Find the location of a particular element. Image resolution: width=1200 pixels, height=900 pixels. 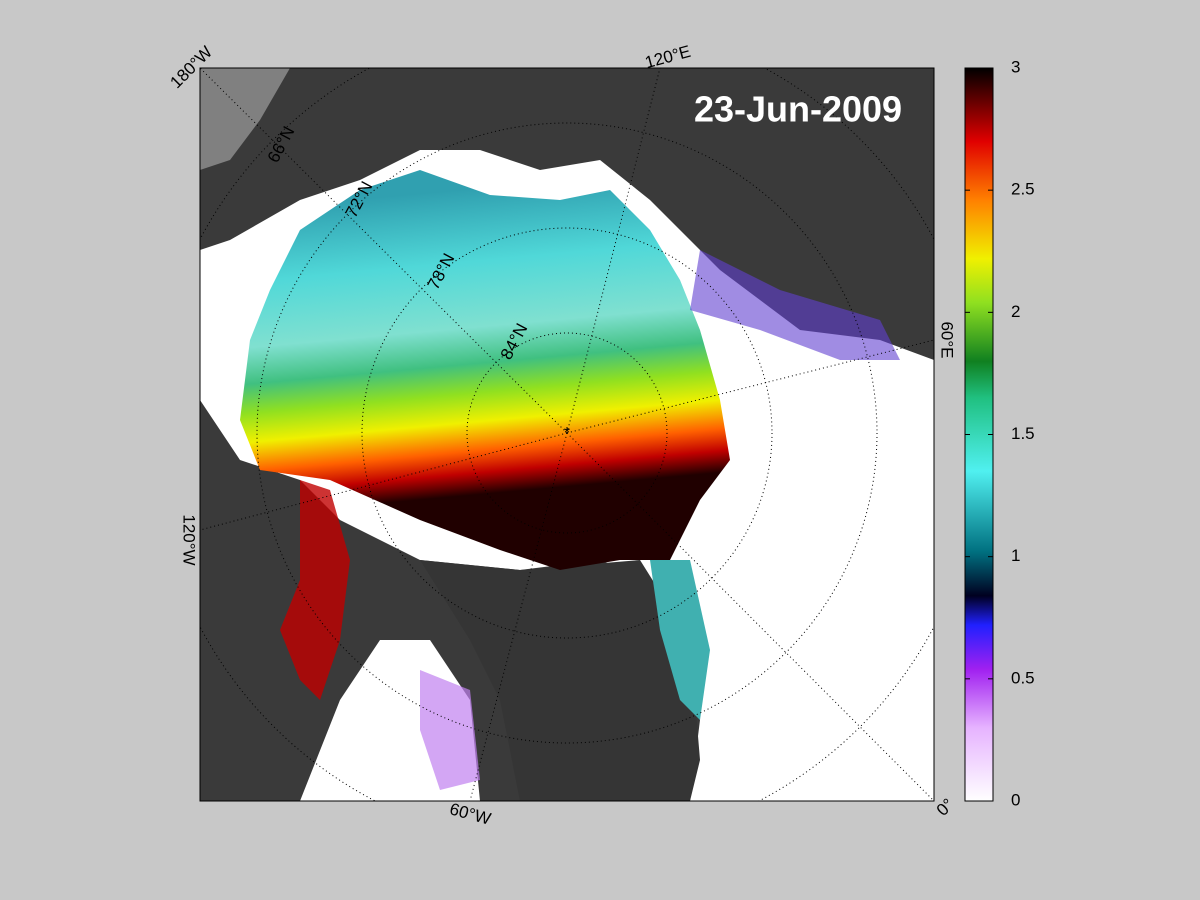

sea-ice-kara is located at coordinates (795, 305).